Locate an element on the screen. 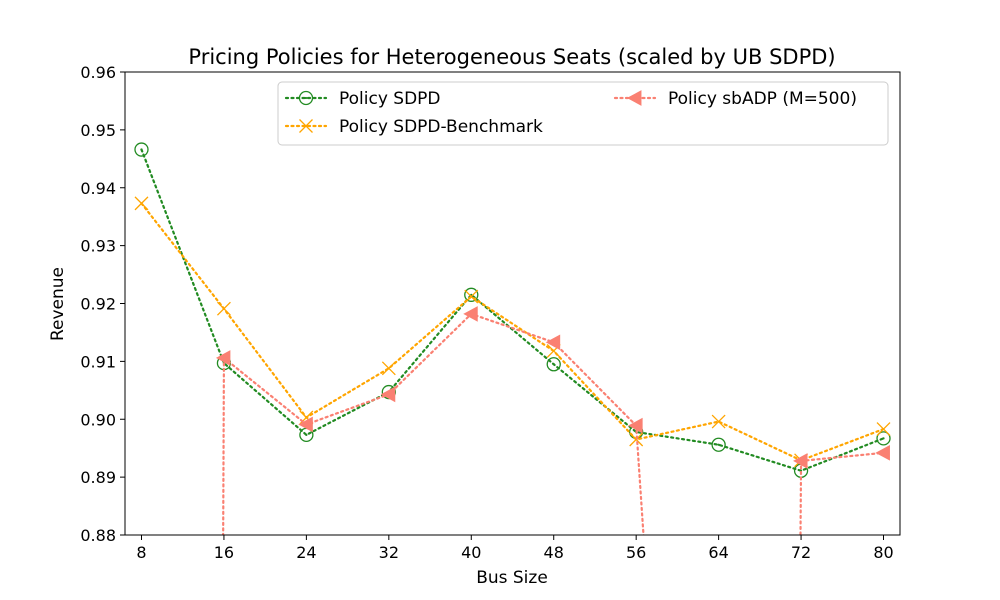 This screenshot has height=600, width=1000. x-tick-label: 16 is located at coordinates (224, 552).